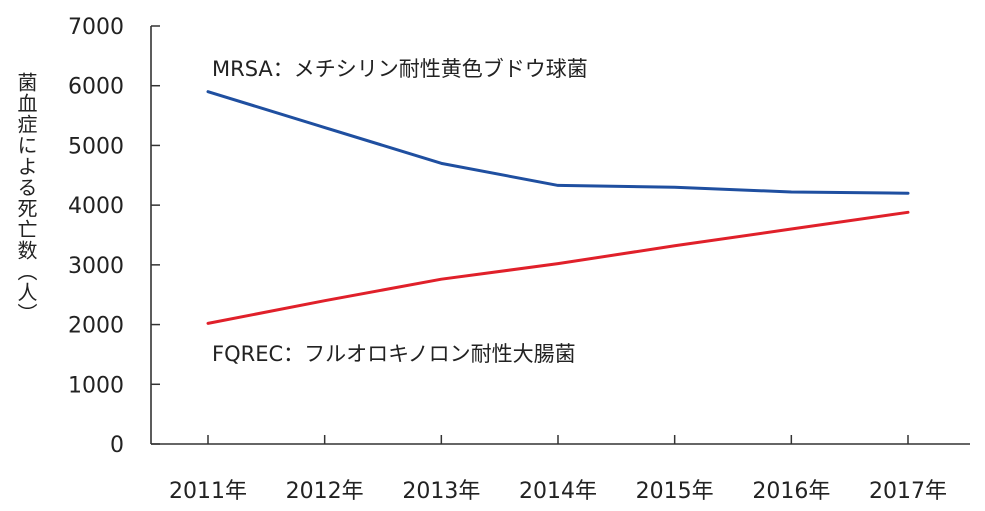 This screenshot has height=511, width=985. Describe the element at coordinates (96, 206) in the screenshot. I see `y-tick-label: 4000` at that location.